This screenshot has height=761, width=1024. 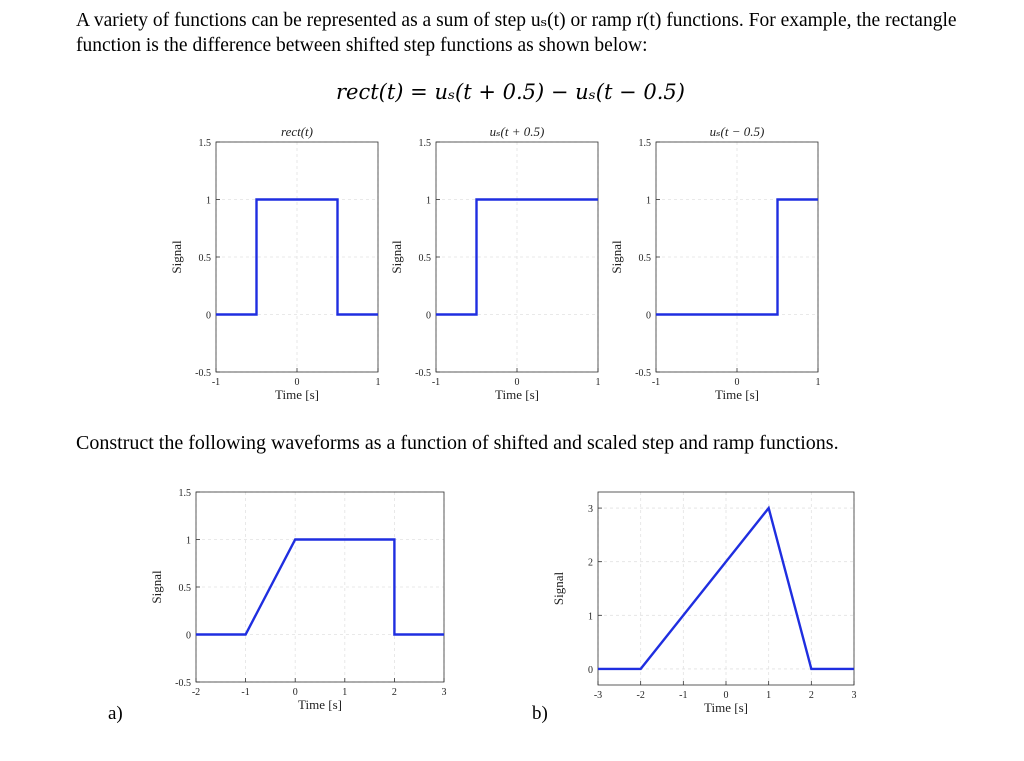 I want to click on label-a: a), so click(x=115, y=713).